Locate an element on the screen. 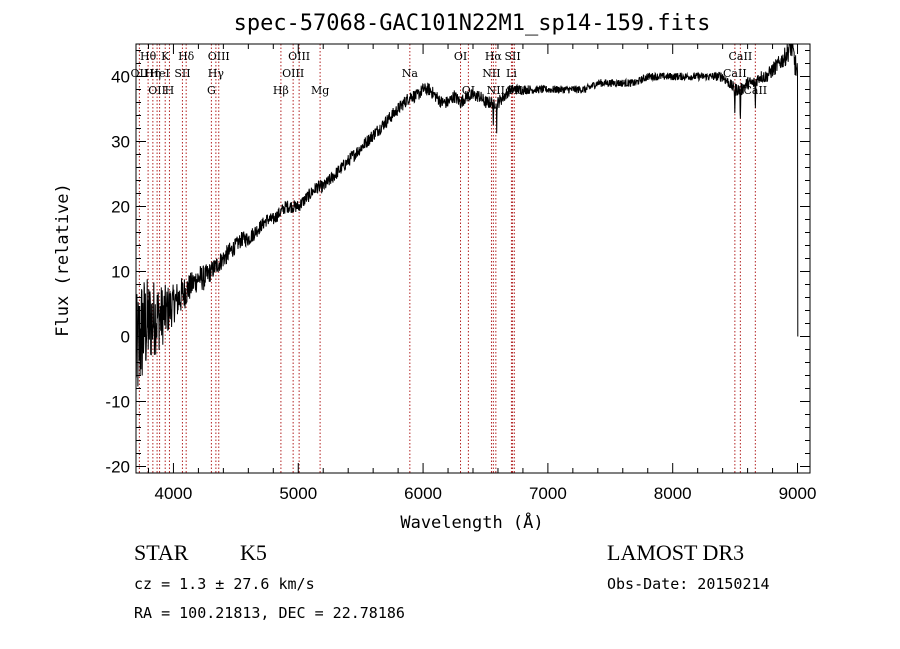 The image size is (900, 649). line-marker-label: Na is located at coordinates (410, 73).